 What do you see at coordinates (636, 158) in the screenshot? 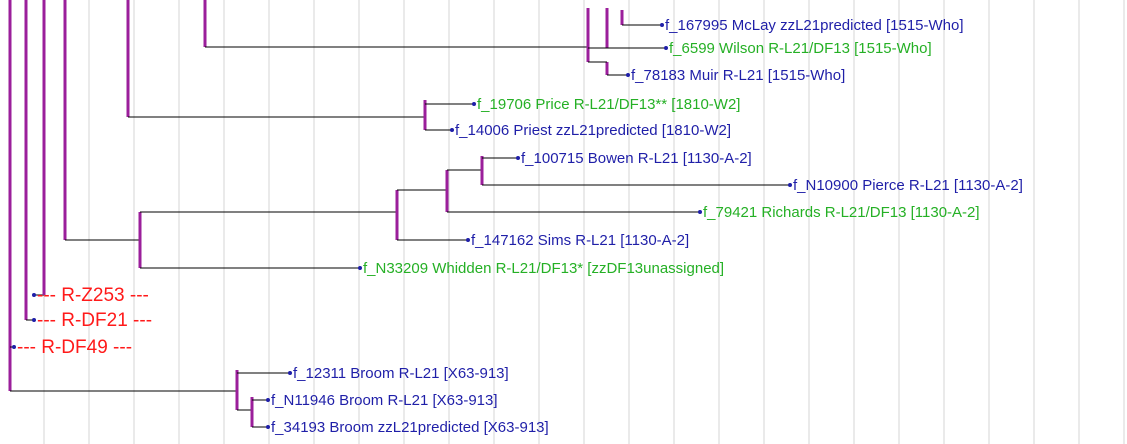
I see `node-label: f_100715 Bowen R-L21 [1130-A-2]` at bounding box center [636, 158].